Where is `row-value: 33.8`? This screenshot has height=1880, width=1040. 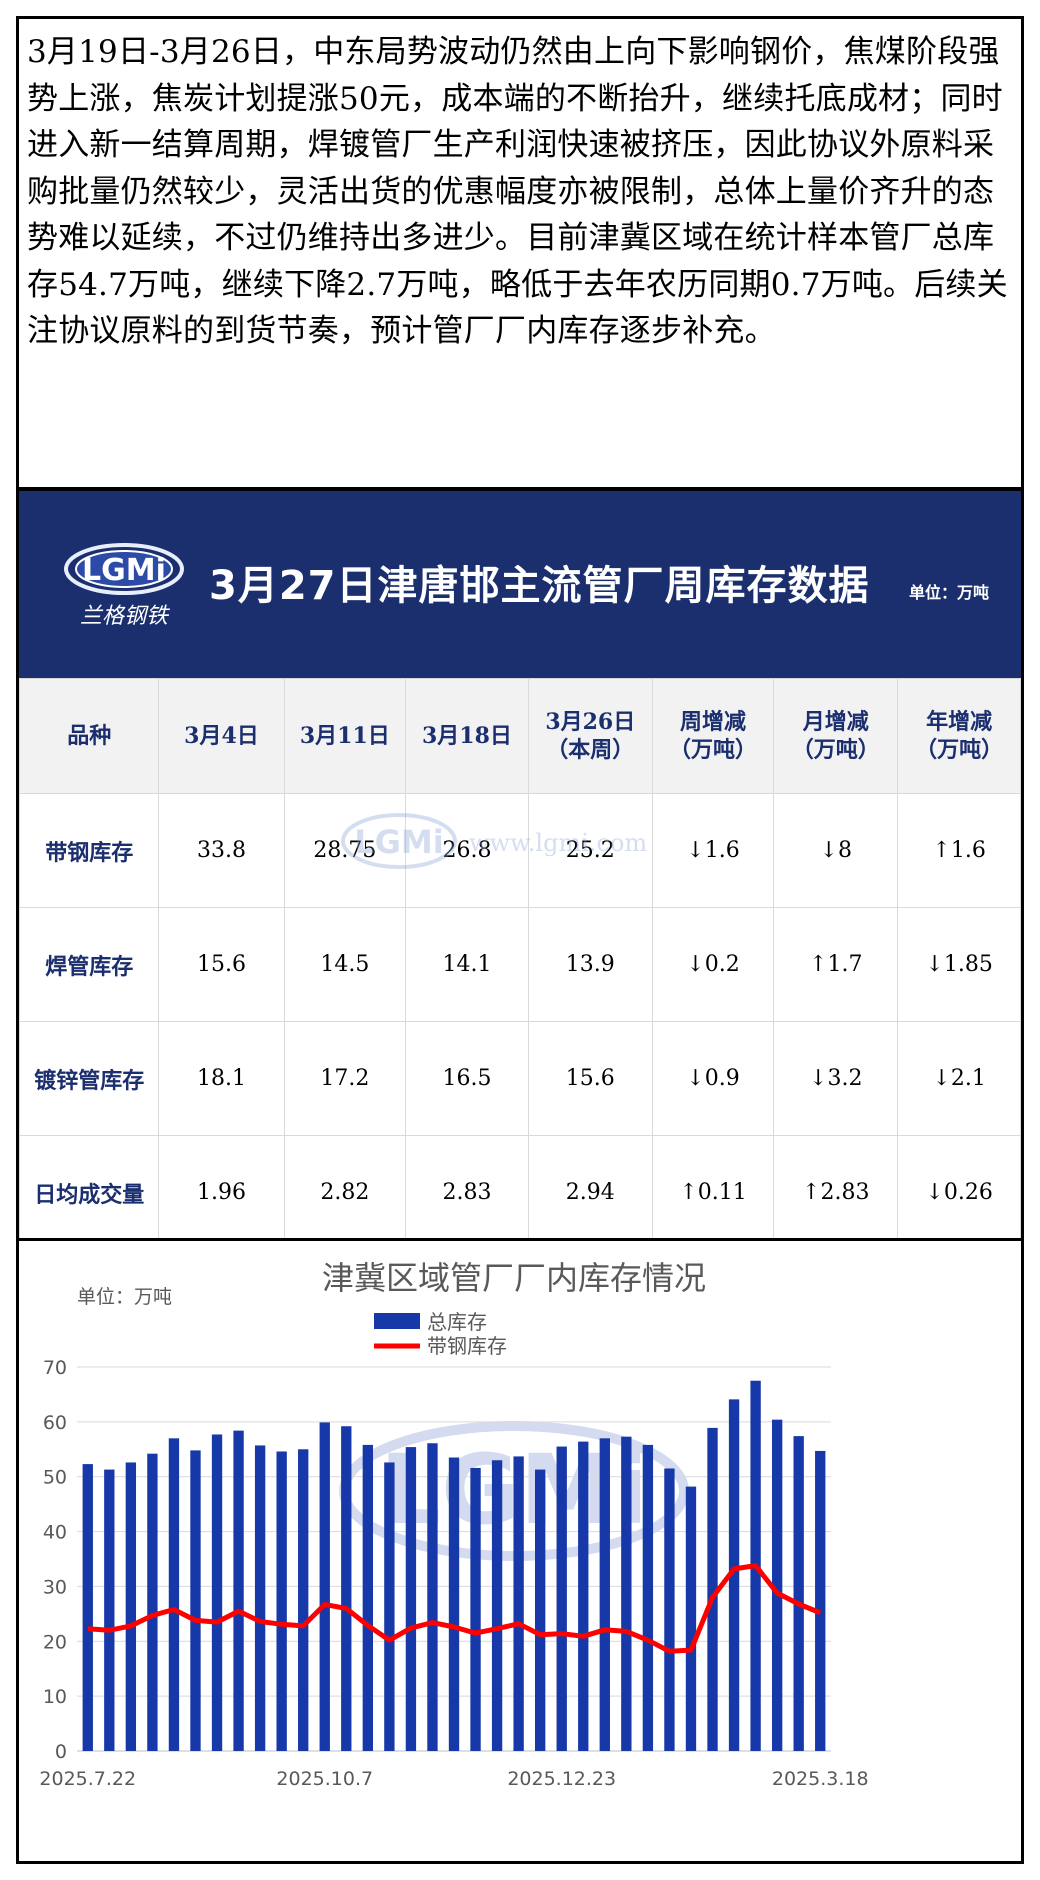
row-value: 33.8 is located at coordinates (221, 850).